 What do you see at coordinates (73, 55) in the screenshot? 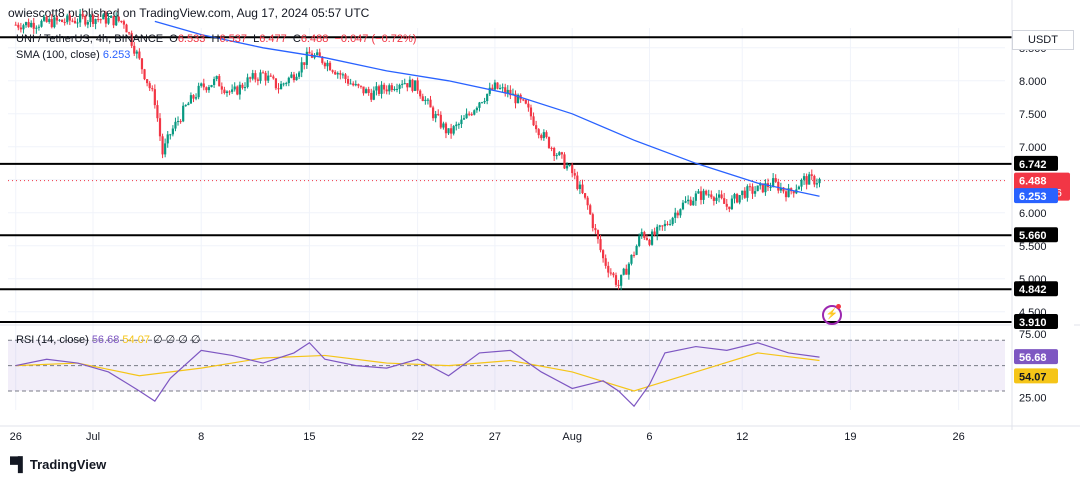
I see `sma-legend: SMA (100, close) 6.253` at bounding box center [73, 55].